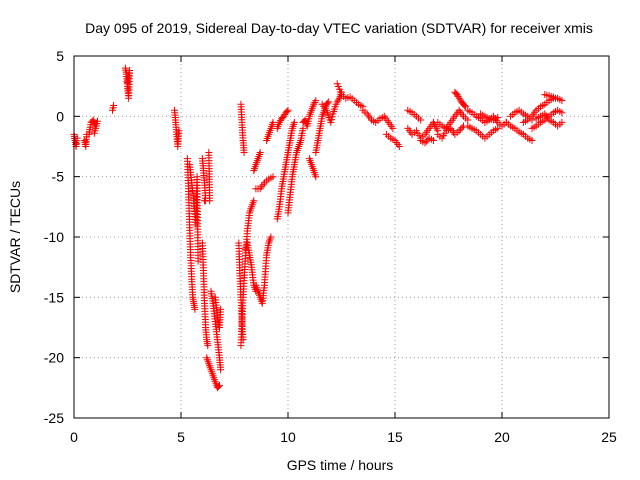  What do you see at coordinates (288, 437) in the screenshot?
I see `x-tick-label: 10` at bounding box center [288, 437].